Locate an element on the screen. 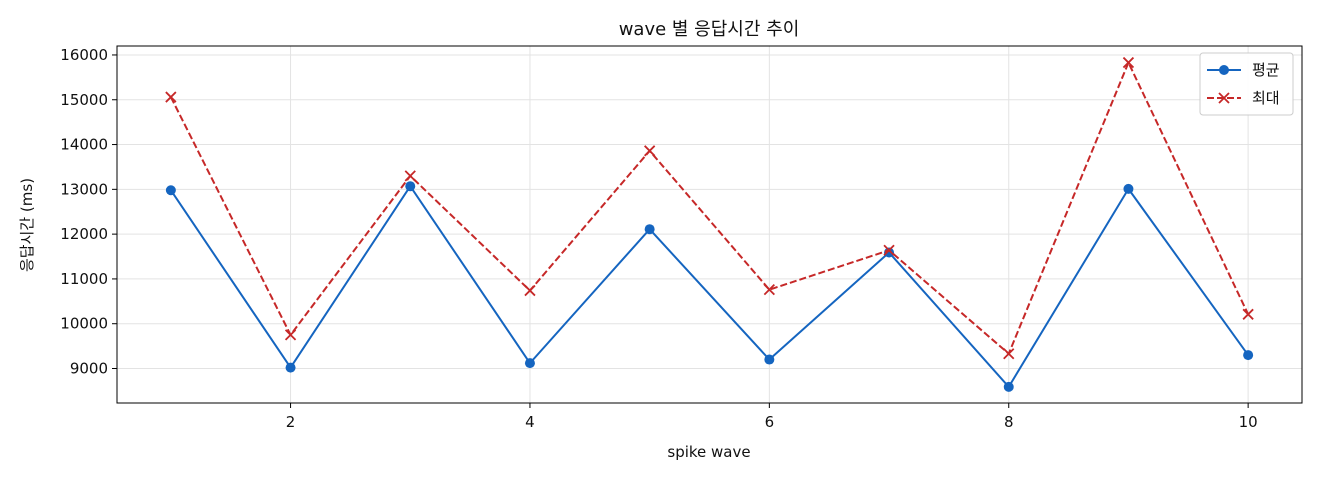 The height and width of the screenshot is (480, 1320). y-tick-label: 15000 is located at coordinates (84, 100).